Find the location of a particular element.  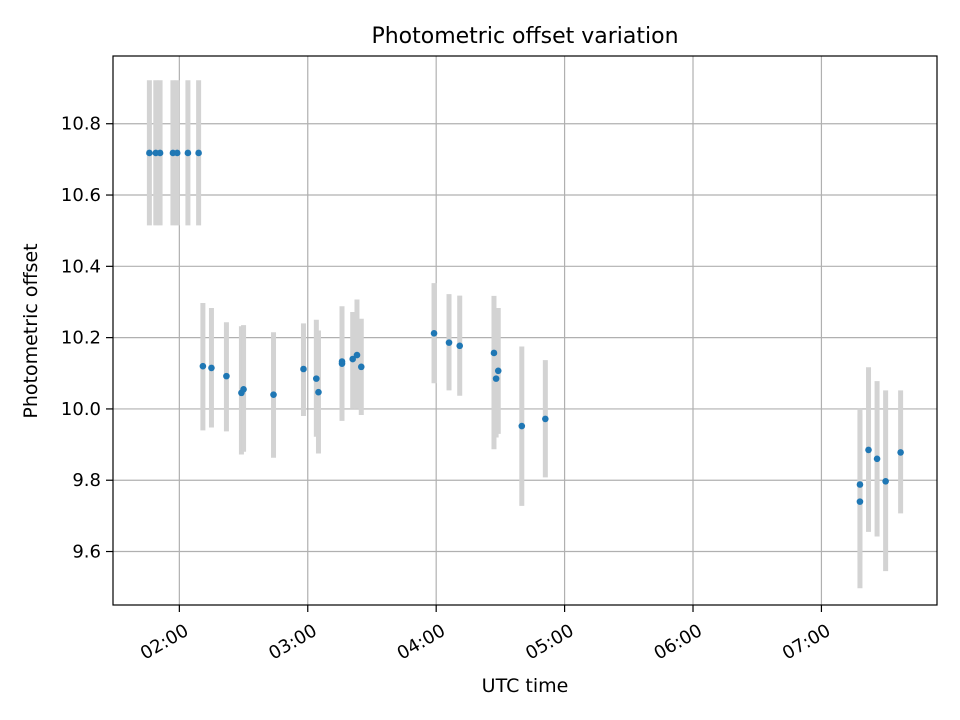

chart-title: Photometric offset variation is located at coordinates (524, 36).